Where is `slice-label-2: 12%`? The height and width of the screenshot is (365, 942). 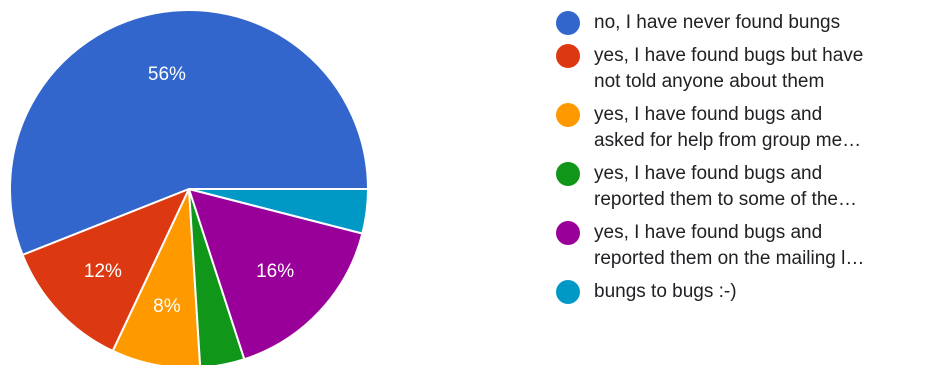 slice-label-2: 12% is located at coordinates (103, 271).